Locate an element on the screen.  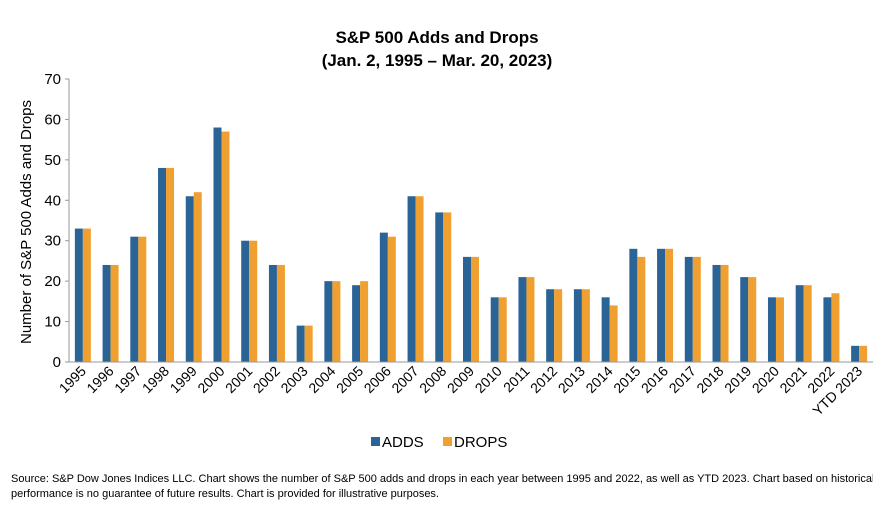
bar-adds-1997 is located at coordinates (134, 299).